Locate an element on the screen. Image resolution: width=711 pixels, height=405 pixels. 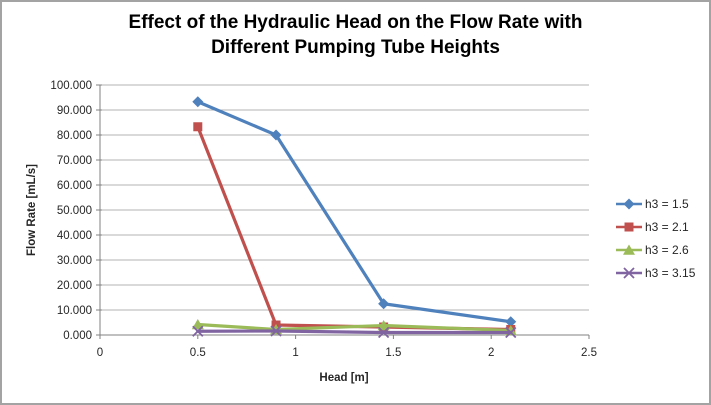
y-tick-label: 10.000 is located at coordinates (74, 311).